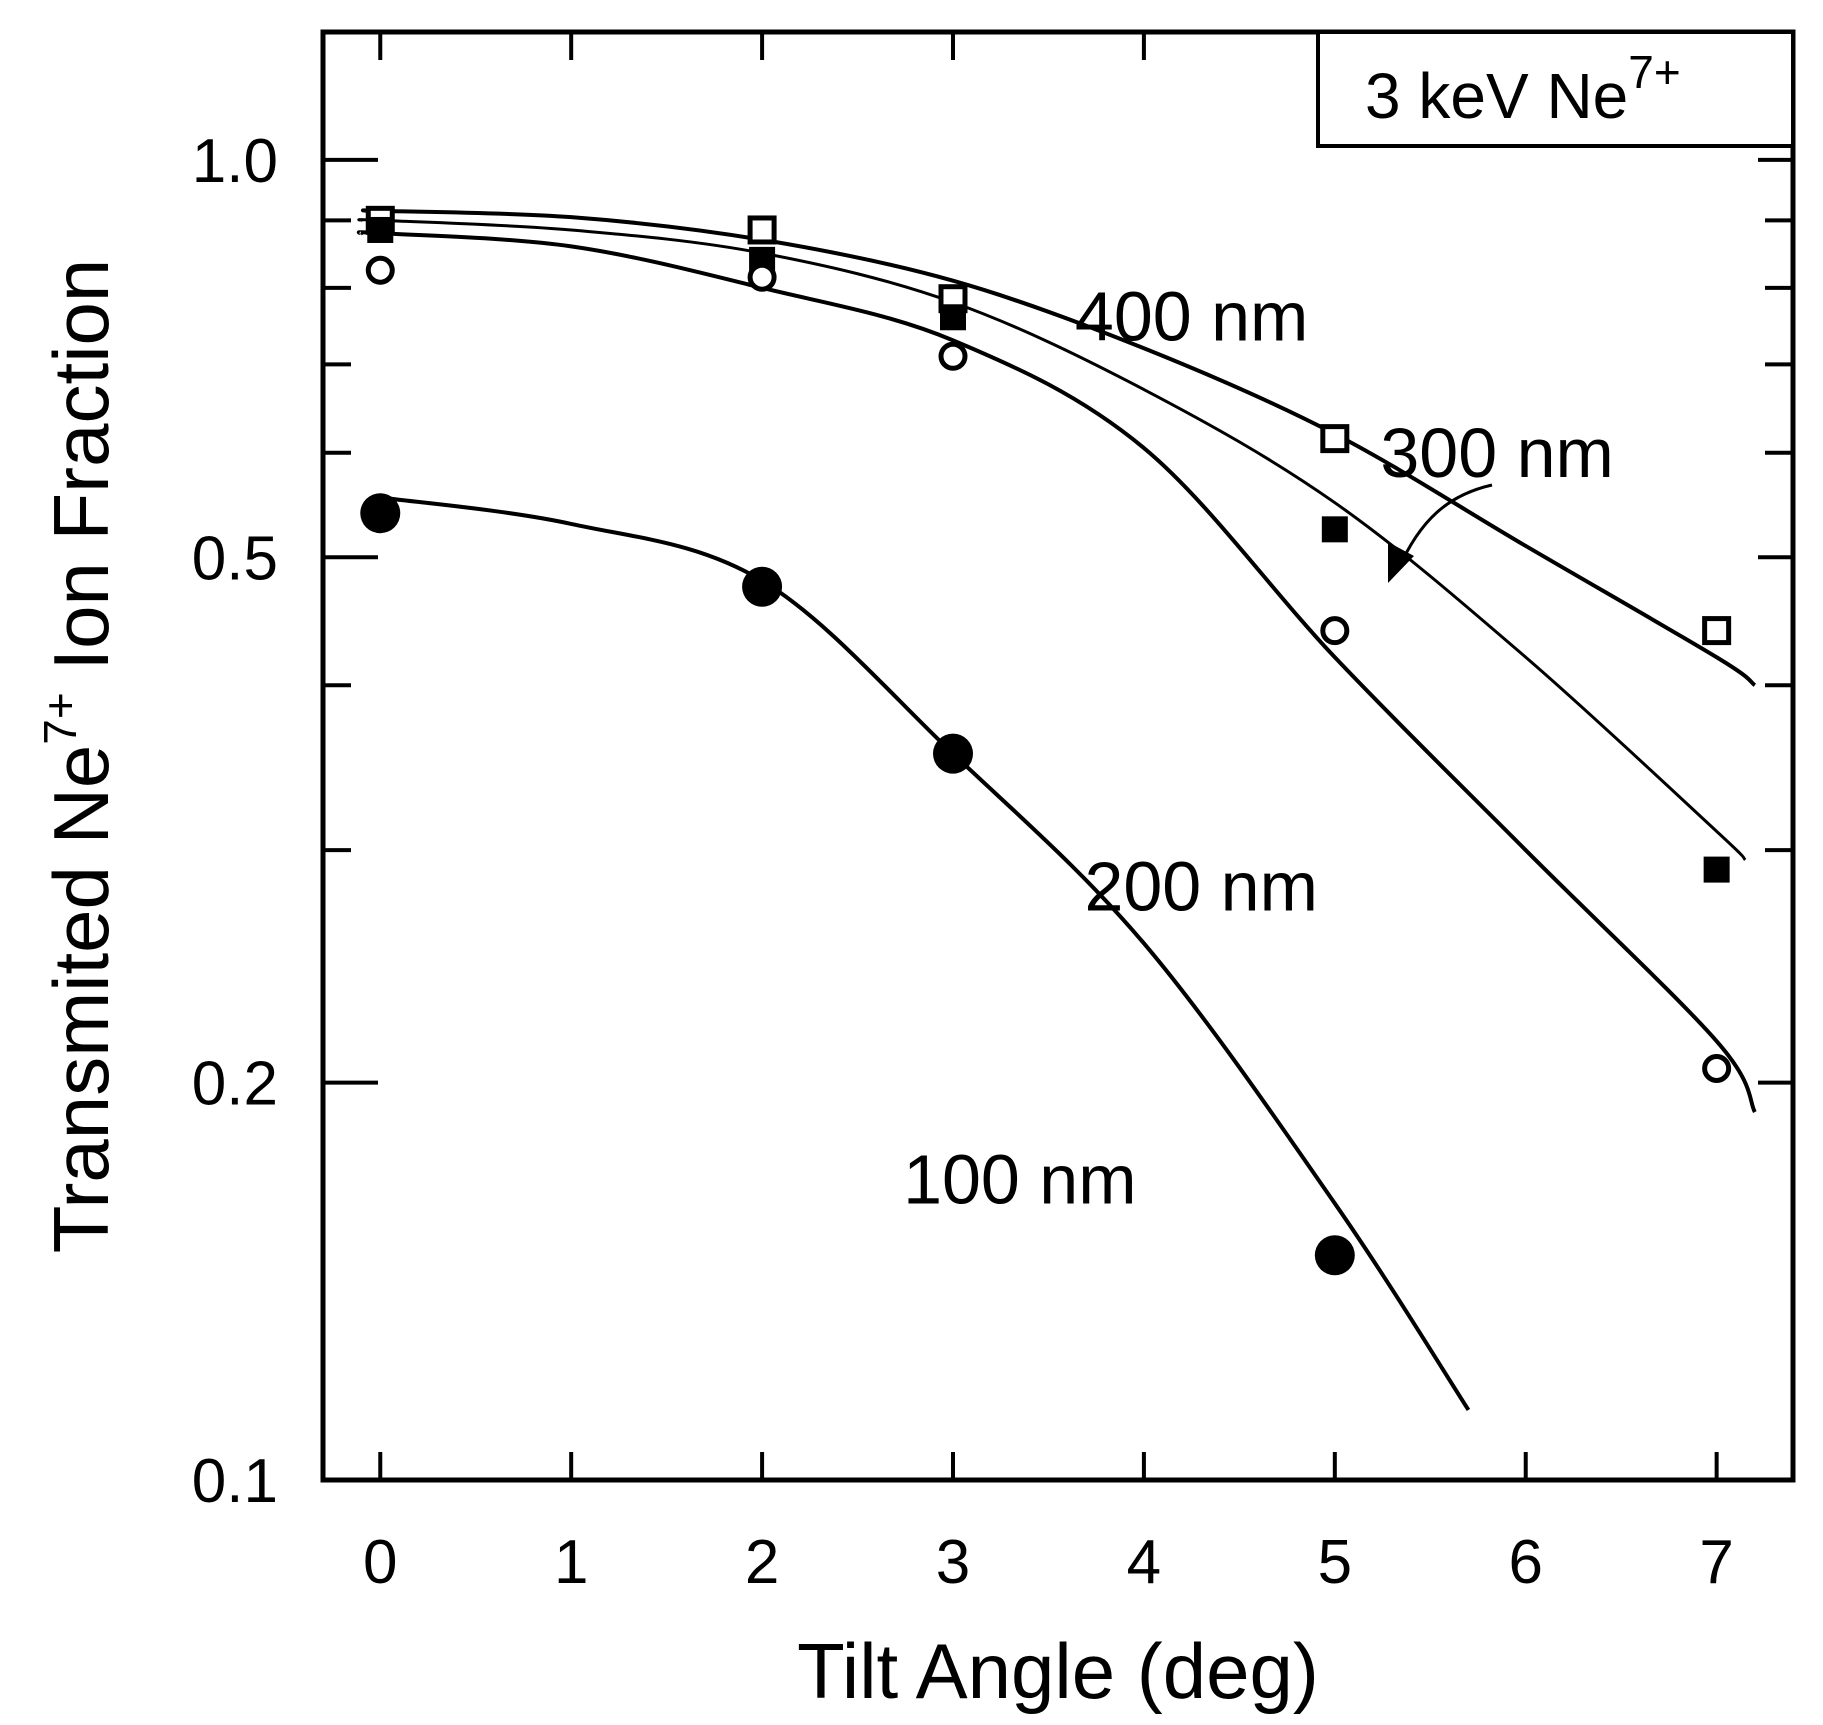  Describe the element at coordinates (1200, 887) in the screenshot. I see `curve-label-200-nm: 200 nm` at that location.